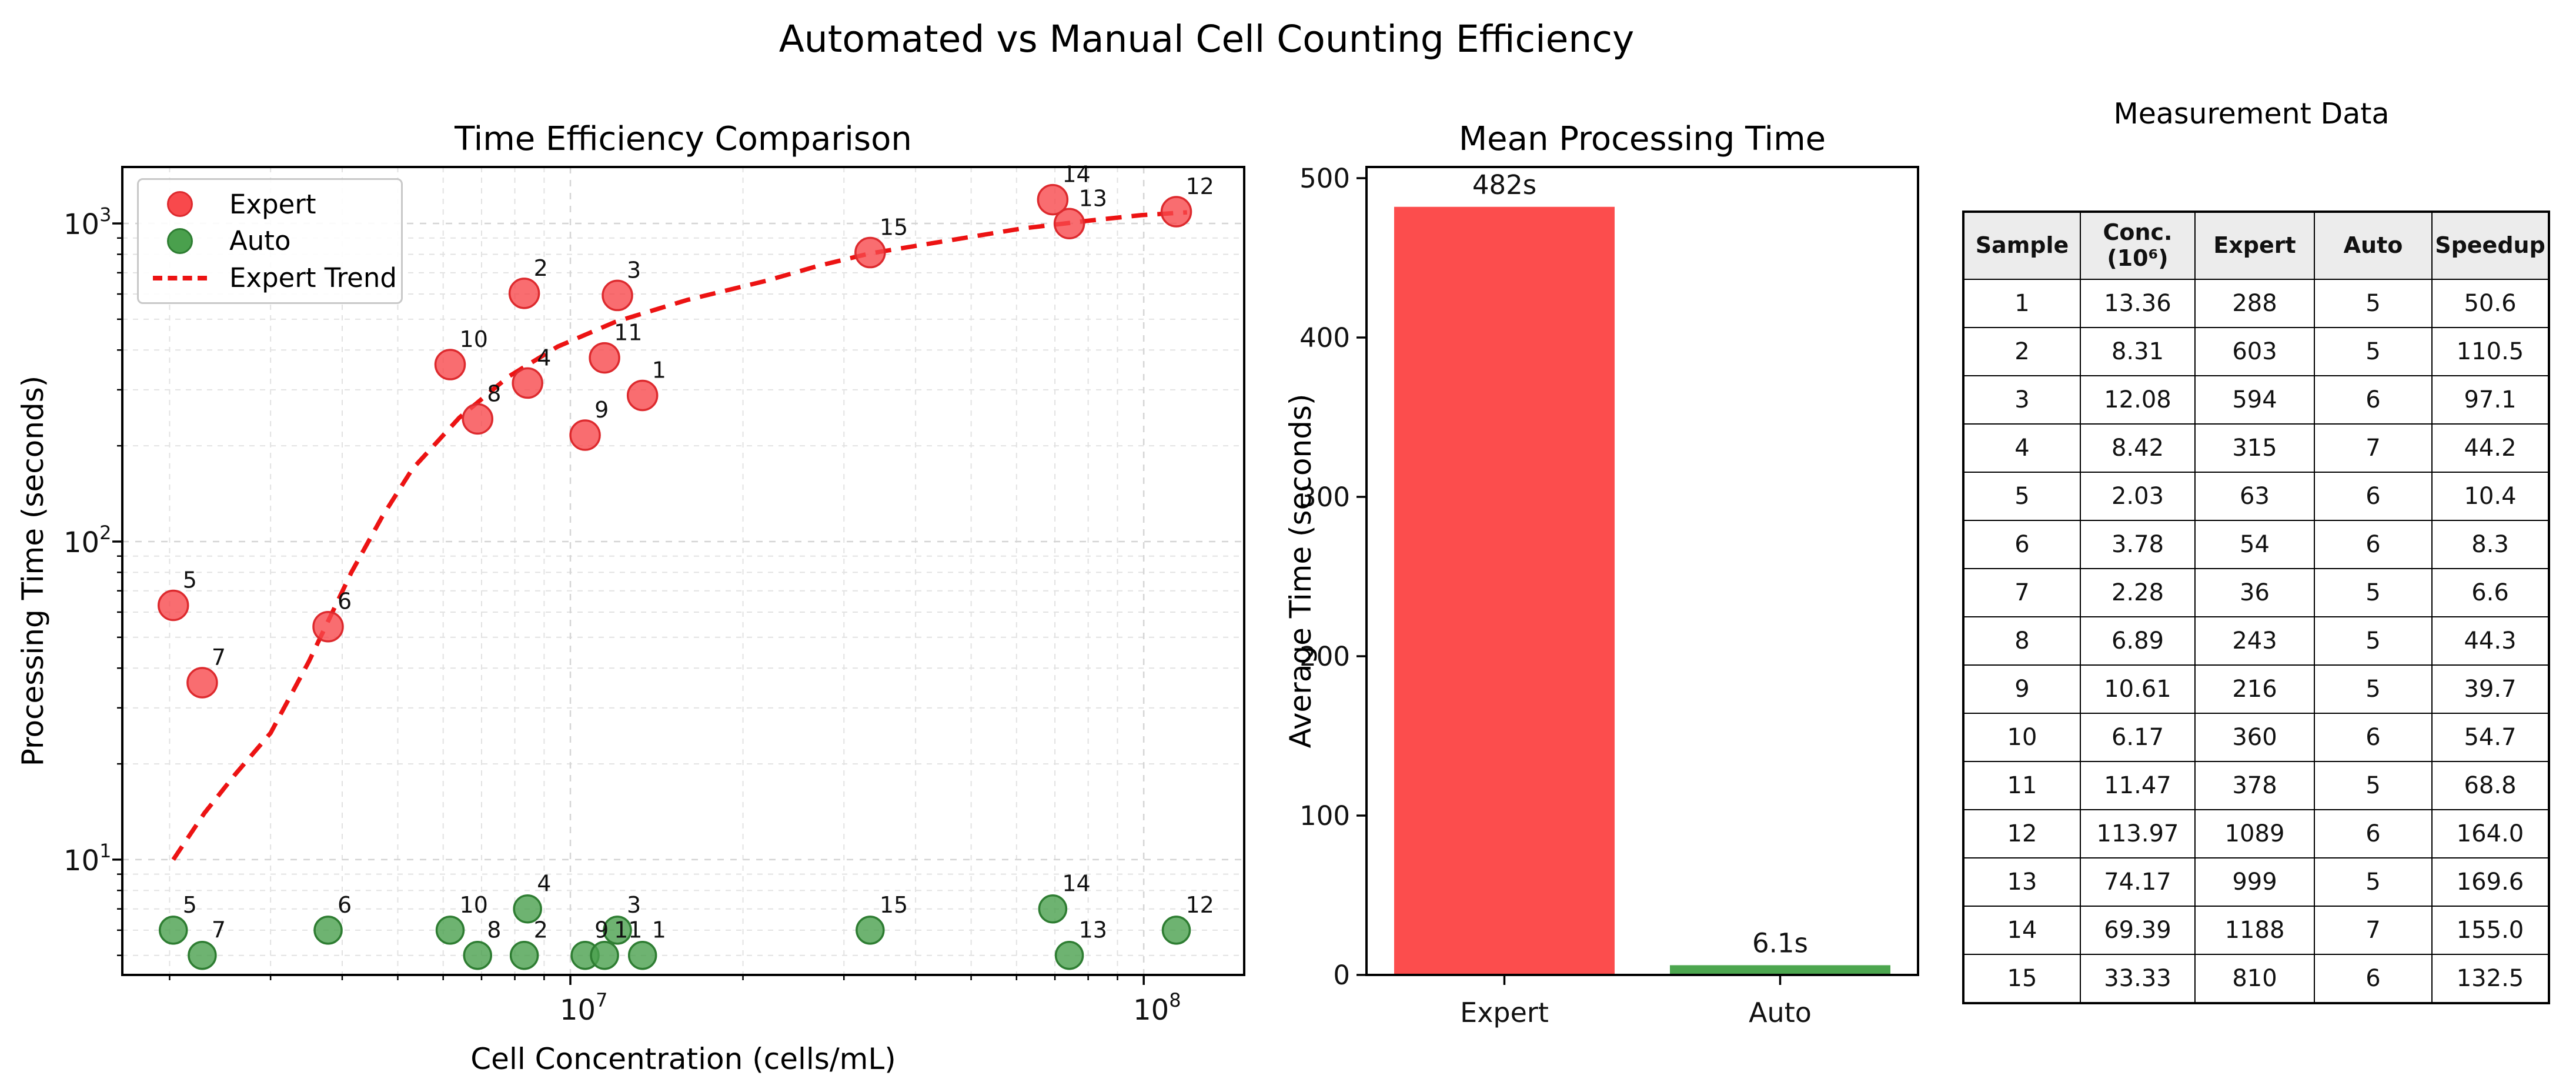  What do you see at coordinates (2022, 737) in the screenshot?
I see `table-cell: 10` at bounding box center [2022, 737].